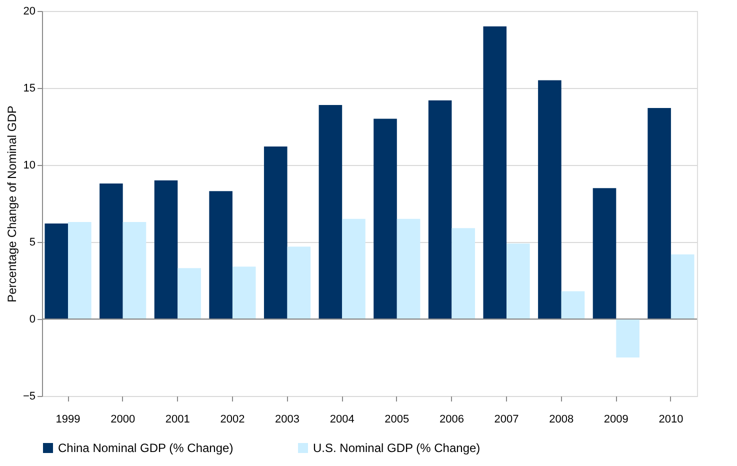  What do you see at coordinates (397, 420) in the screenshot?
I see `x-tick-label: 2005` at bounding box center [397, 420].